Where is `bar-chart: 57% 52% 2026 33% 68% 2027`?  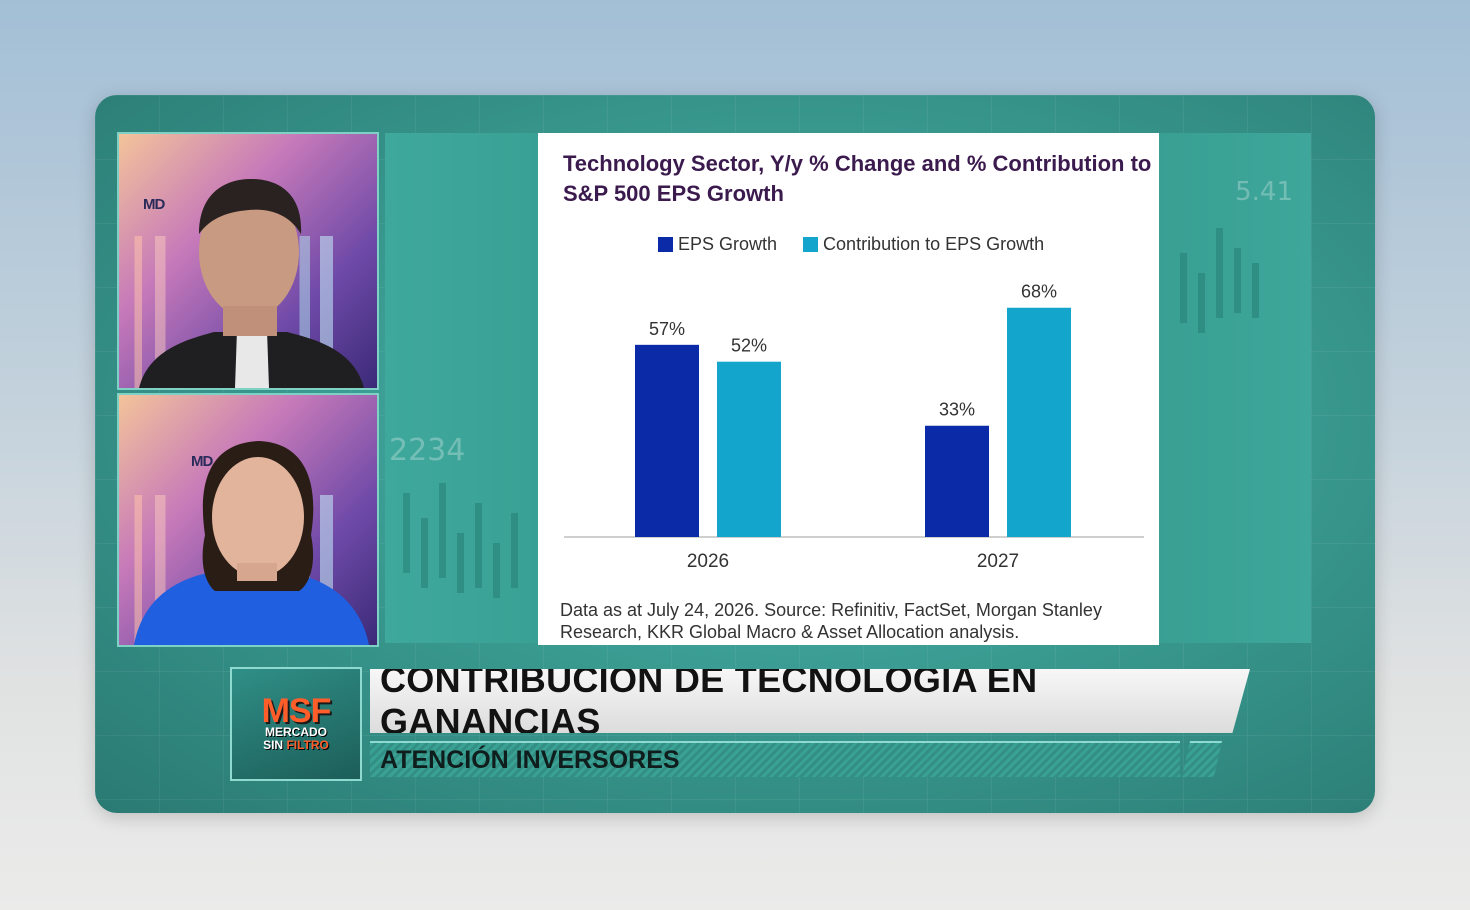 bar-chart: 57% 52% 2026 33% 68% 2027 is located at coordinates (854, 427).